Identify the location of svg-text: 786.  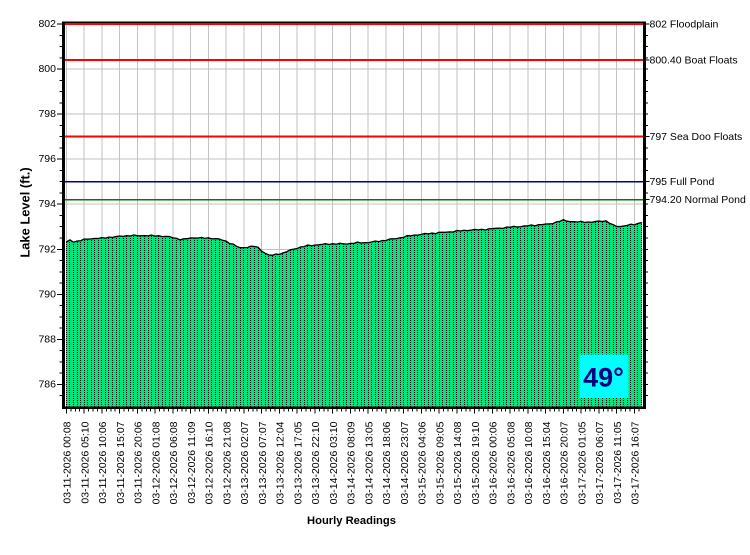
(47, 384).